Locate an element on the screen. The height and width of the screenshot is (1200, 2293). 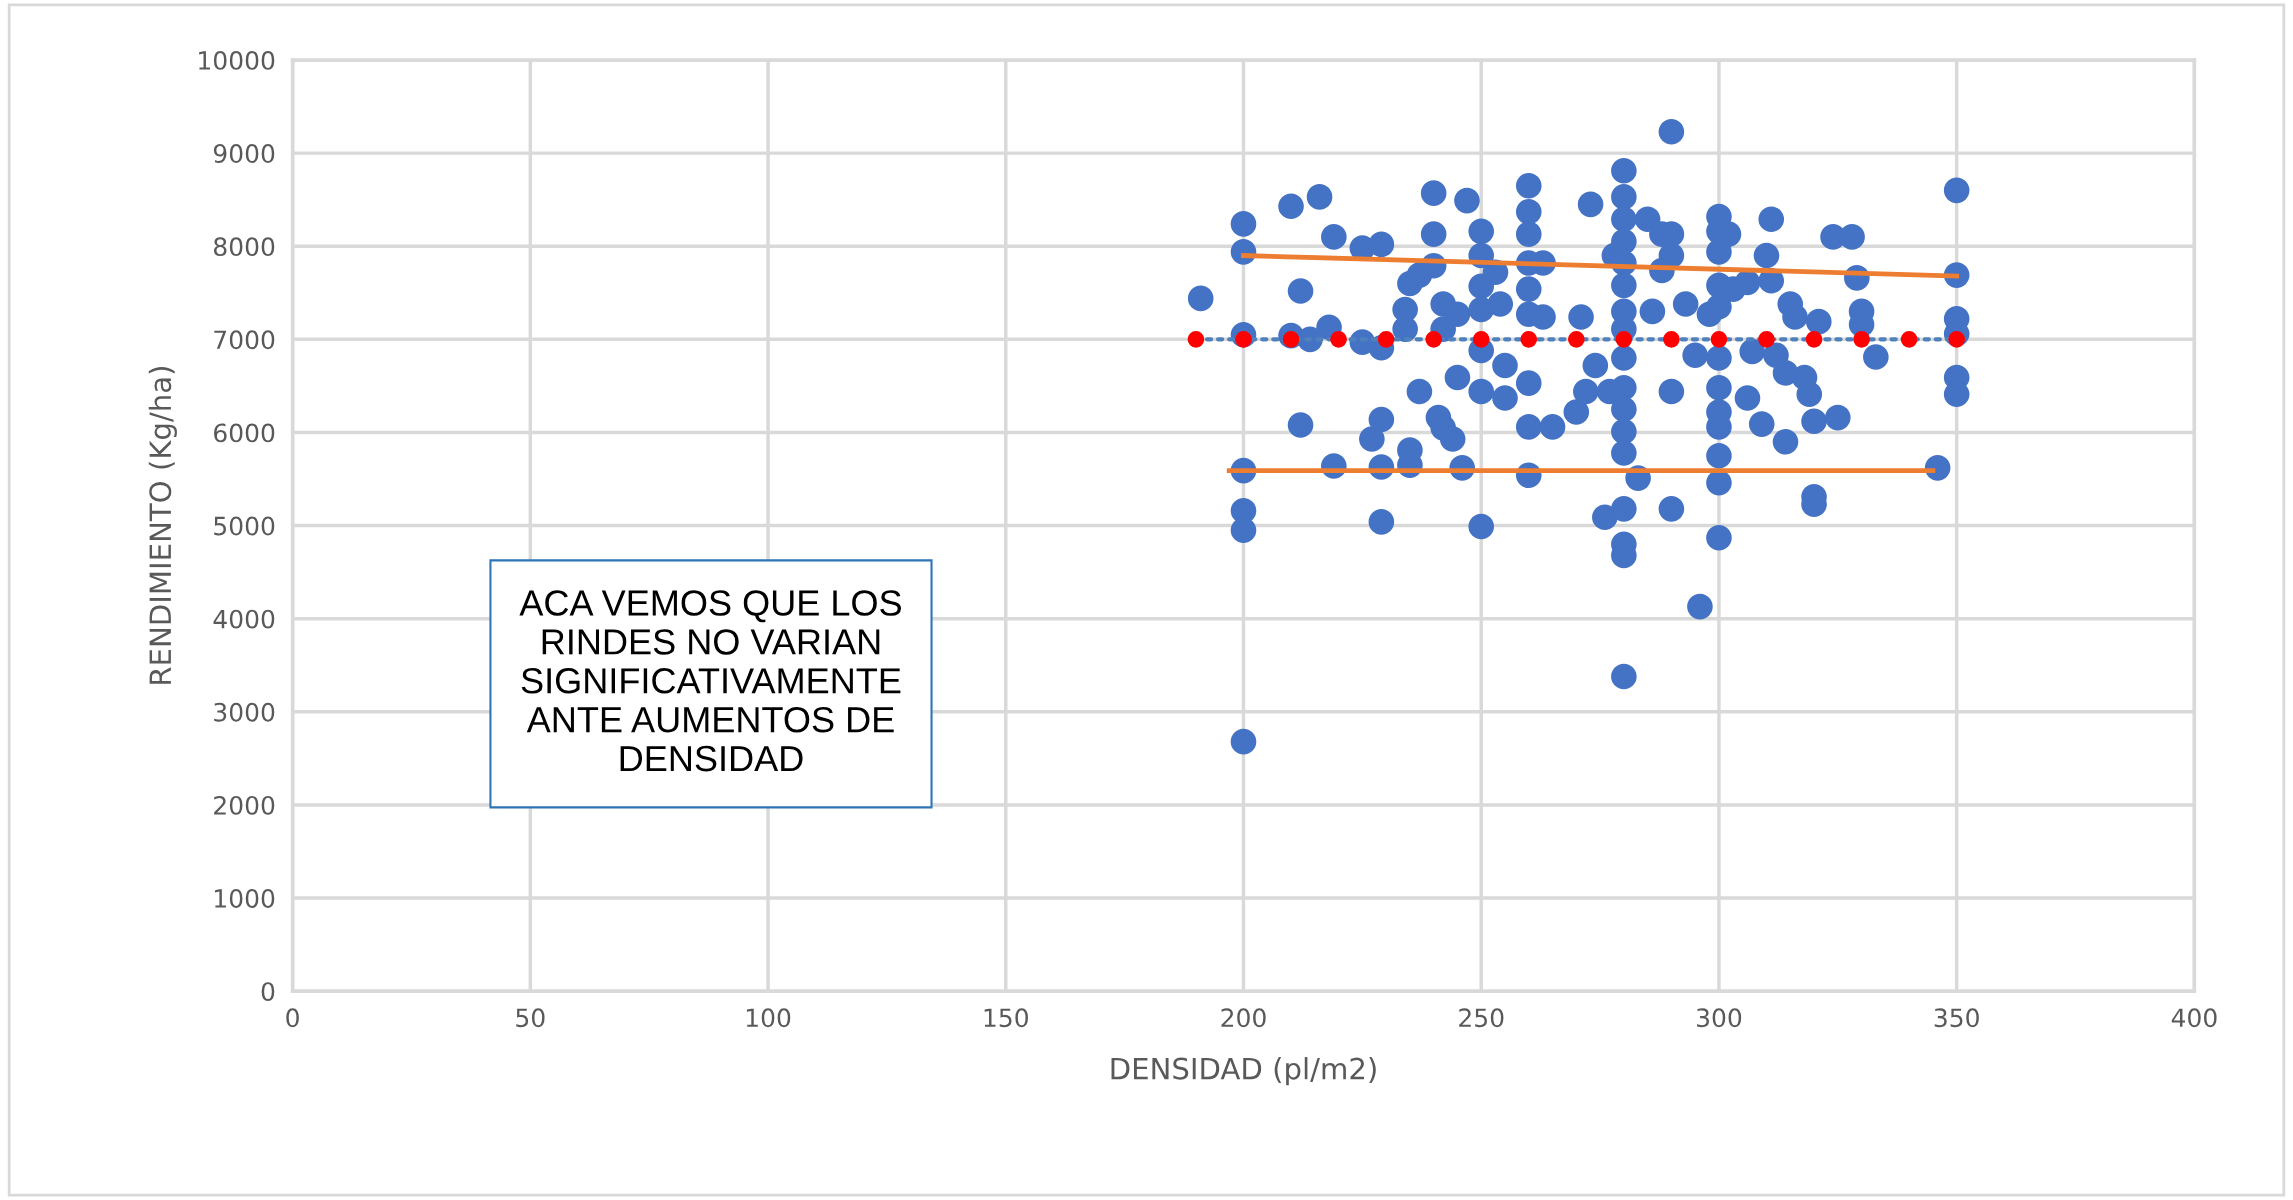
y-tick-label: 3000 is located at coordinates (244, 712).